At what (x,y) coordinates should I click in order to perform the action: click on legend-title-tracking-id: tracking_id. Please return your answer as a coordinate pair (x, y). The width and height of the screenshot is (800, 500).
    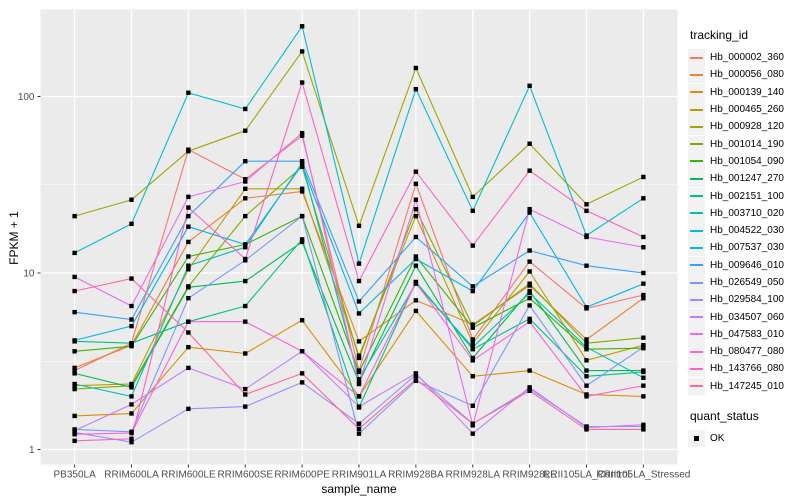
    Looking at the image, I should click on (719, 35).